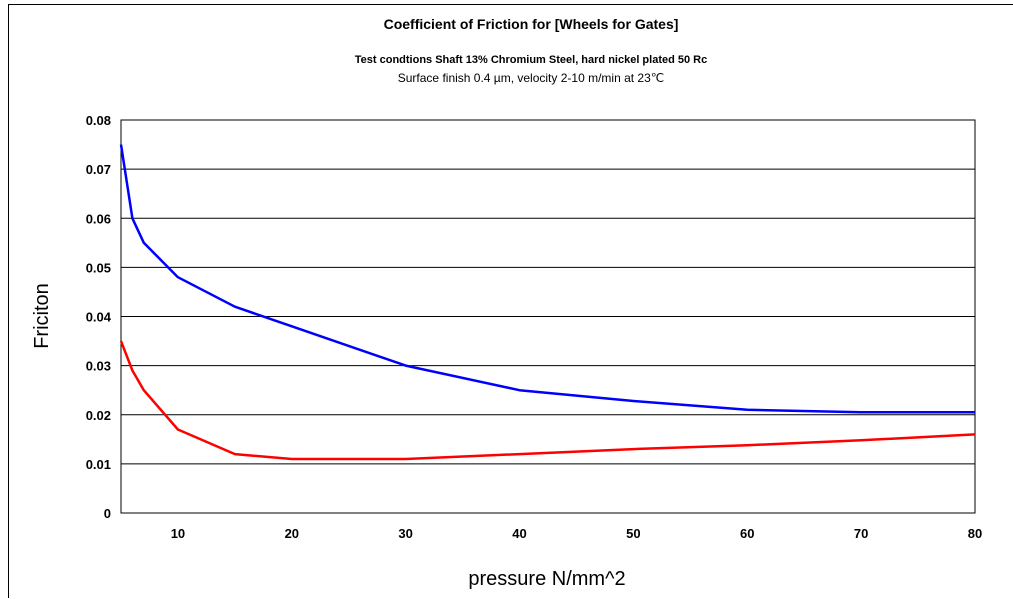 The width and height of the screenshot is (1013, 599). I want to click on x-axis-ticks: 10 20 30 40 50 60 70 80, so click(577, 533).